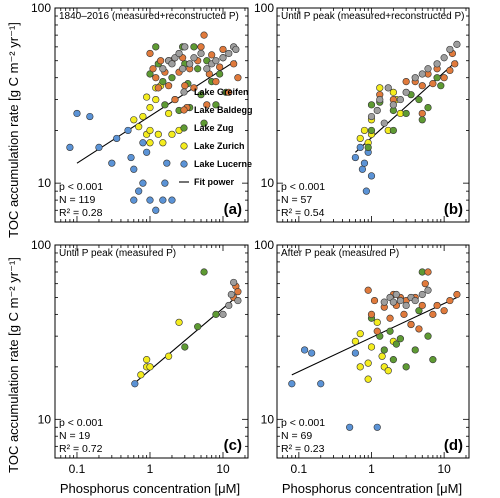  What do you see at coordinates (223, 469) in the screenshot?
I see `x-tick-label: 10` at bounding box center [223, 469].